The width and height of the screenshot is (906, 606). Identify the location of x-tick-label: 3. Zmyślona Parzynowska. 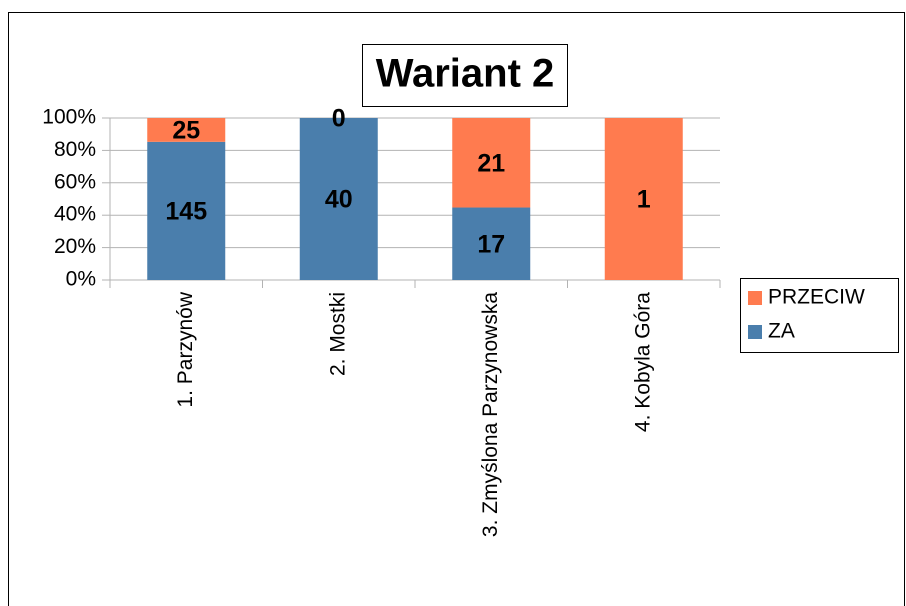
(490, 414).